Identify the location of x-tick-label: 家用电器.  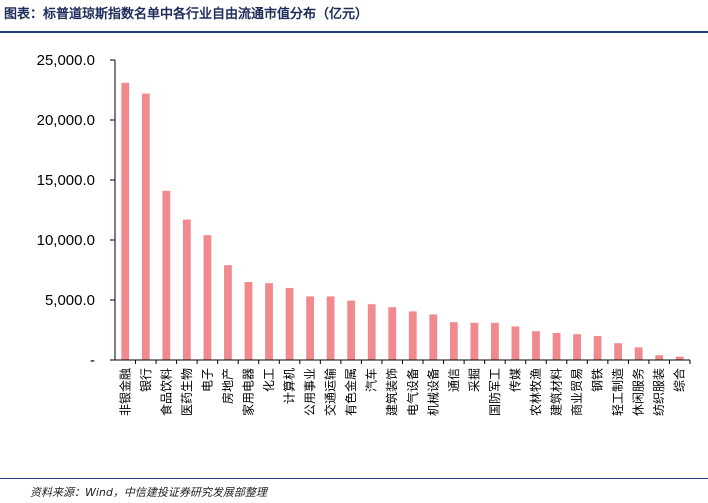
(247, 392).